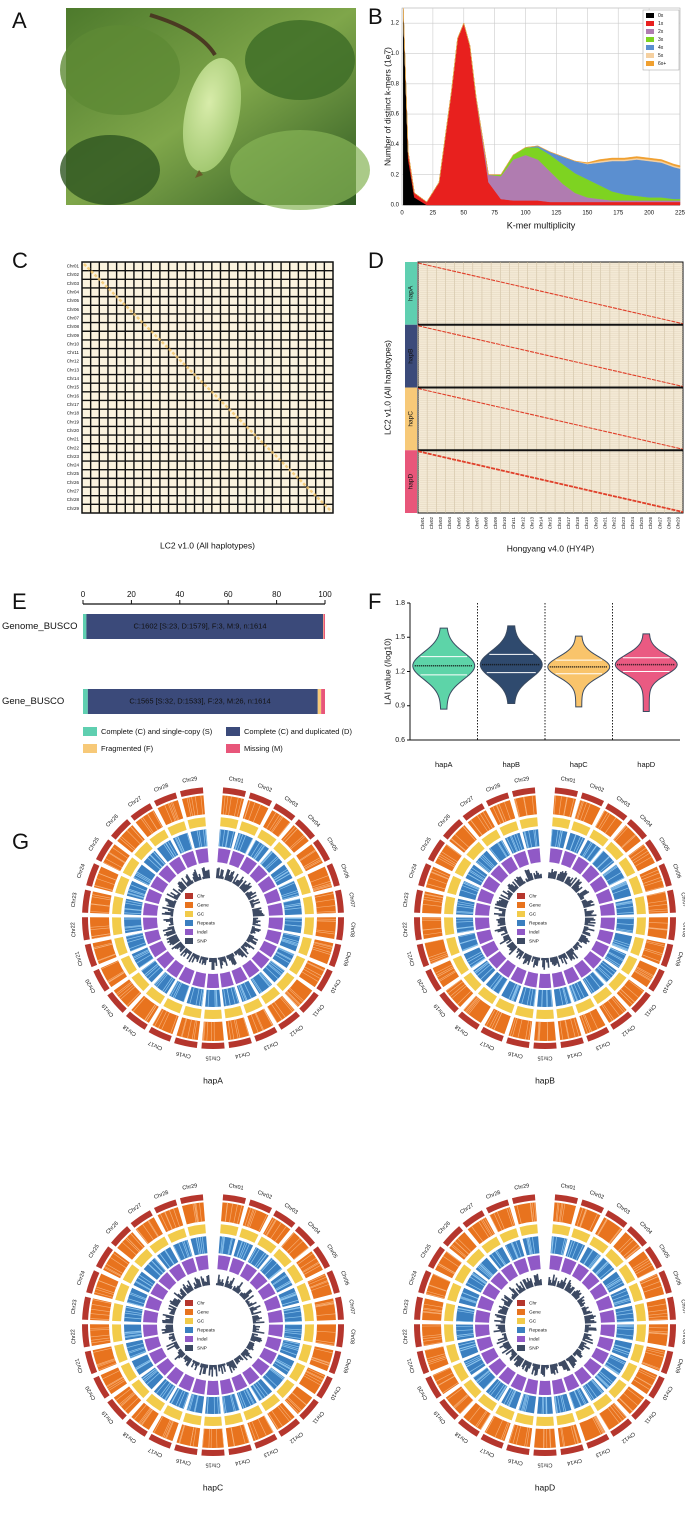 Image resolution: width=685 pixels, height=1517 pixels. I want to click on photo, so click(215, 109).